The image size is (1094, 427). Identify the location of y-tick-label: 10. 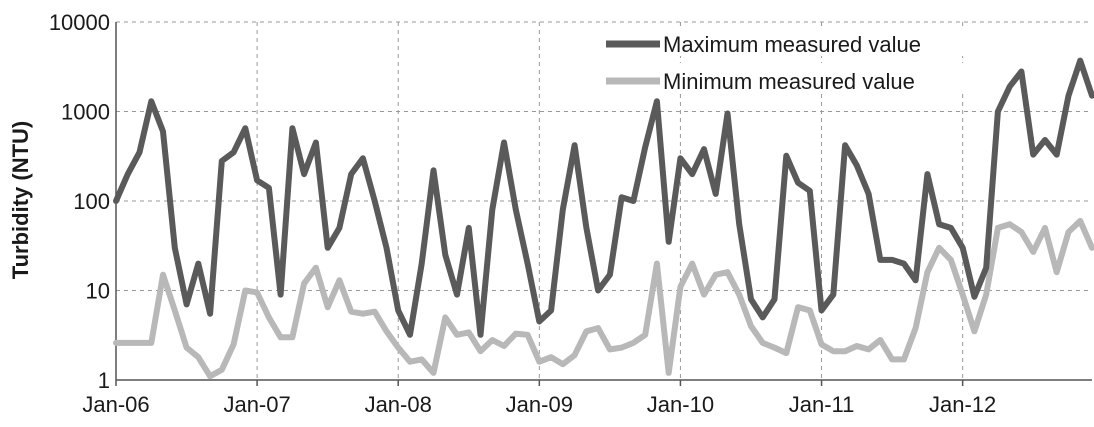
(98, 291).